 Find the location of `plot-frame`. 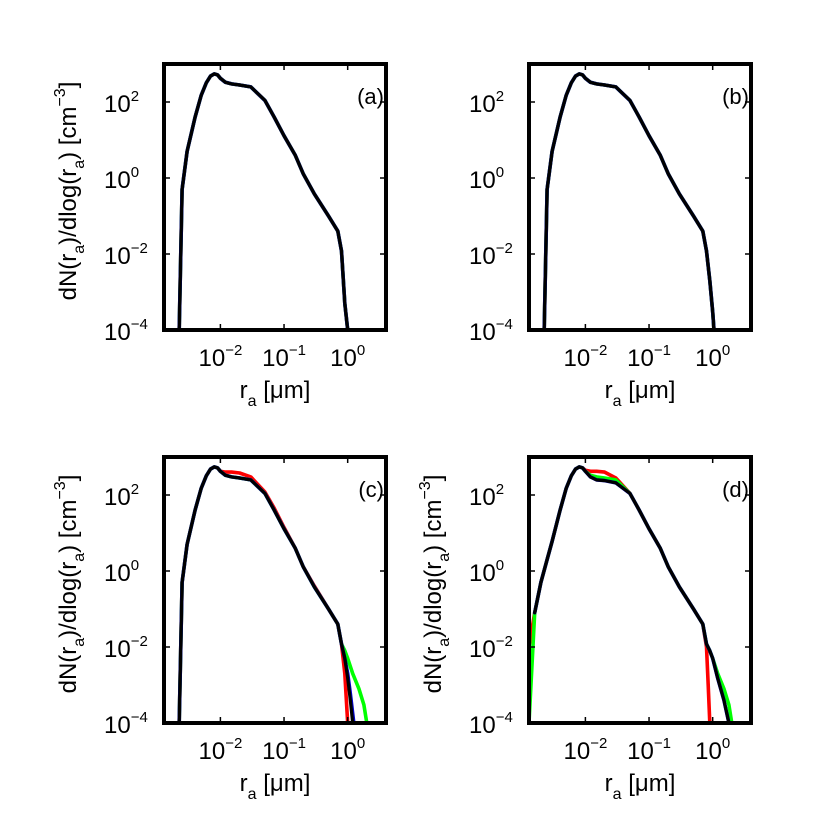

plot-frame is located at coordinates (275, 590).